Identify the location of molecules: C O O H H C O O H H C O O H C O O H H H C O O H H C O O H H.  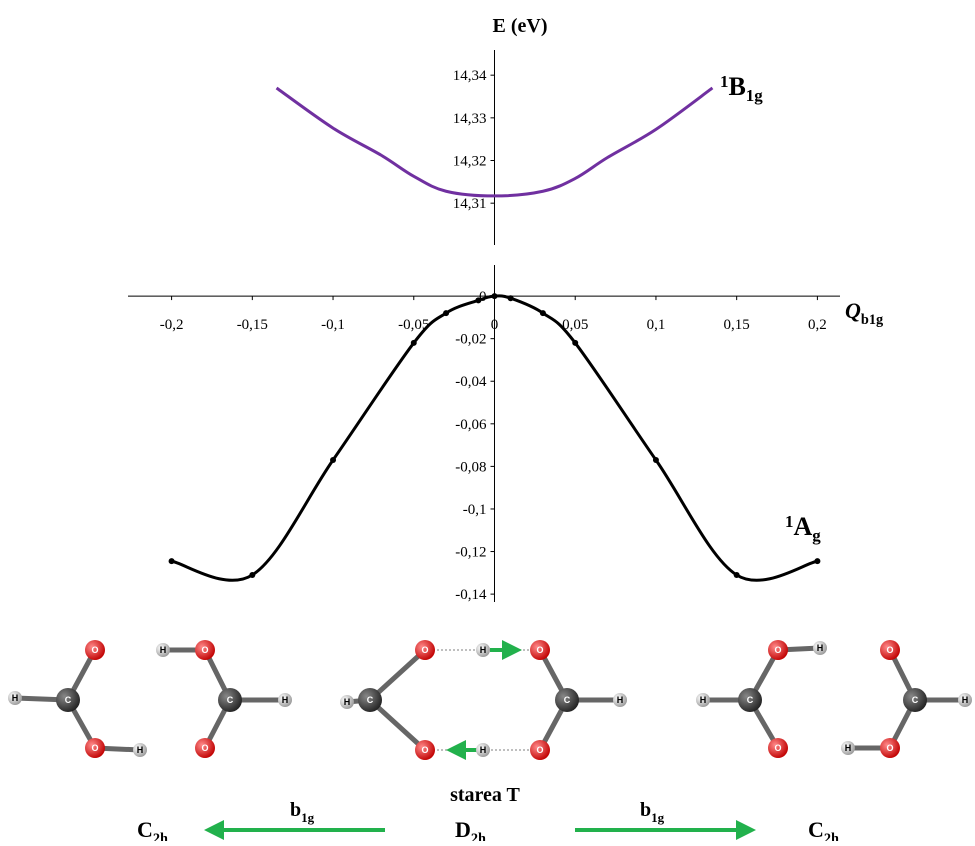
(490, 700).